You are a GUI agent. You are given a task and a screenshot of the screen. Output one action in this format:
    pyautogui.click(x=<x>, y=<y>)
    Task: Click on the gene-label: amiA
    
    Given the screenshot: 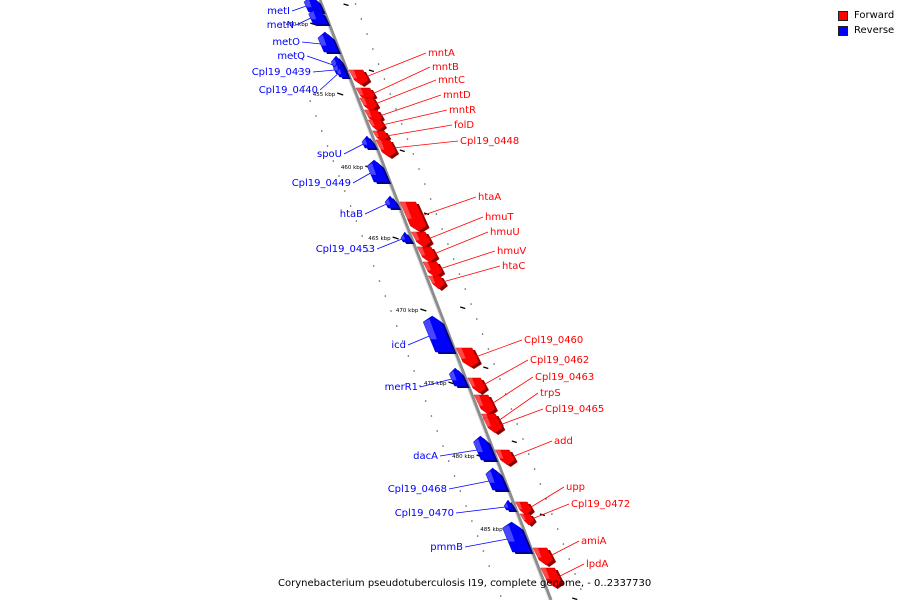 What is the action you would take?
    pyautogui.click(x=594, y=541)
    